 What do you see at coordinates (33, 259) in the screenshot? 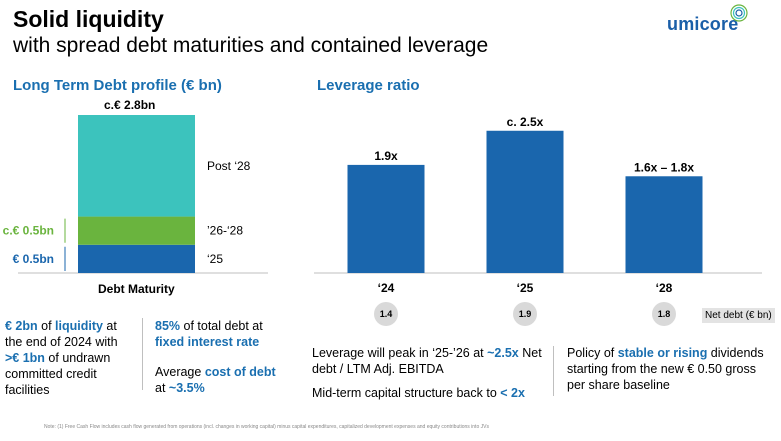
I see `segment-value-label: € 0.5bn` at bounding box center [33, 259].